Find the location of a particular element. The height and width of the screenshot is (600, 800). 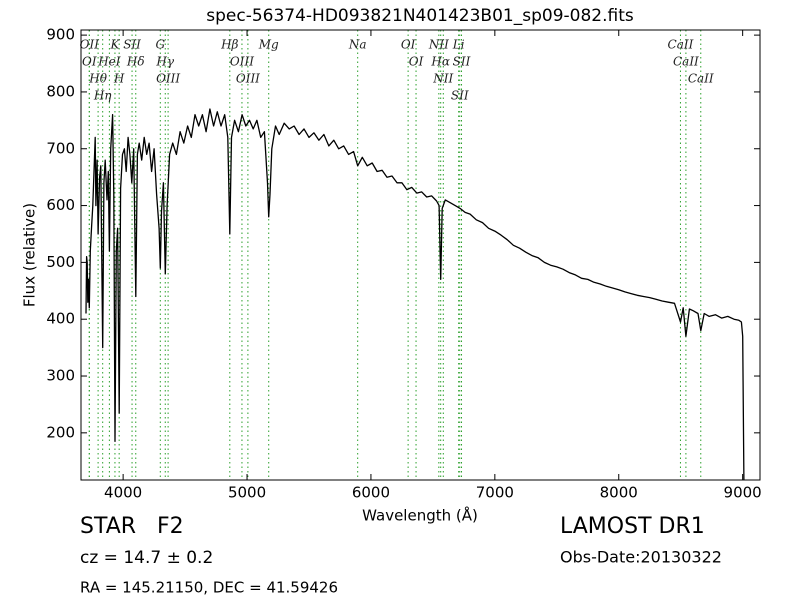

spectral-line-label: Mg is located at coordinates (268, 45).